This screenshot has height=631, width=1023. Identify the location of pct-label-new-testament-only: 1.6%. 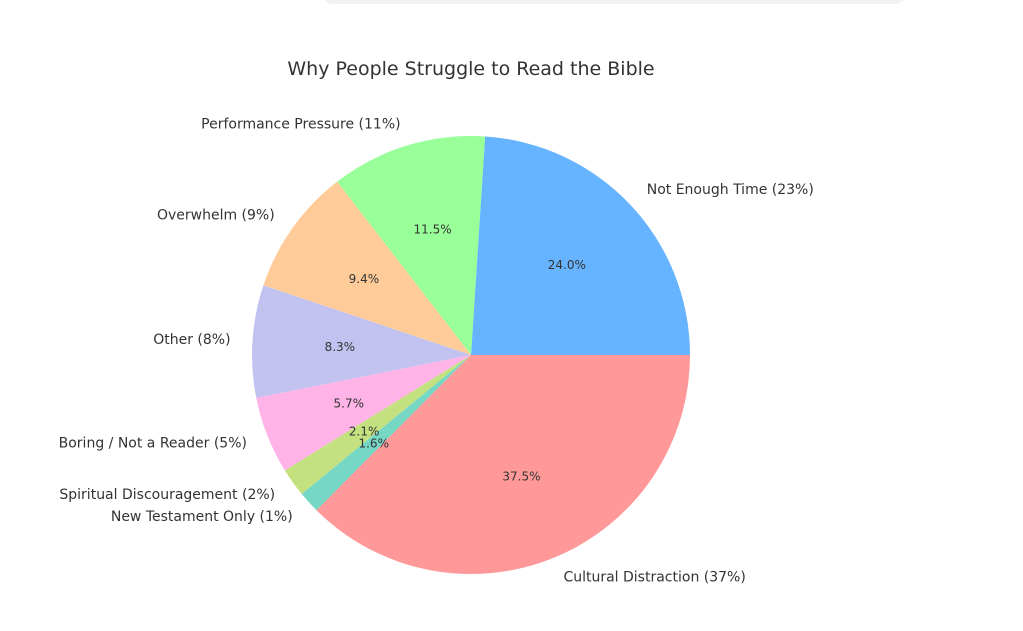
(373, 443).